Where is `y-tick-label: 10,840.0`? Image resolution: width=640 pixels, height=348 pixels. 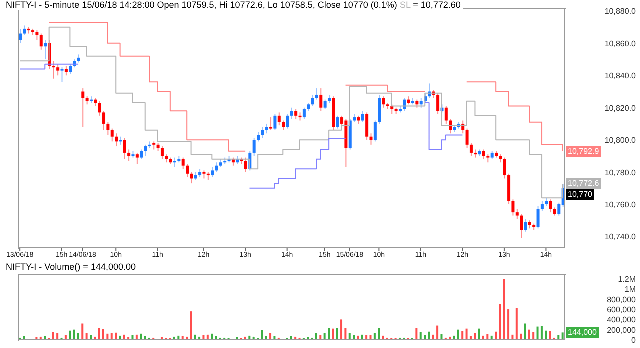
y-tick-label: 10,840.0 is located at coordinates (620, 76).